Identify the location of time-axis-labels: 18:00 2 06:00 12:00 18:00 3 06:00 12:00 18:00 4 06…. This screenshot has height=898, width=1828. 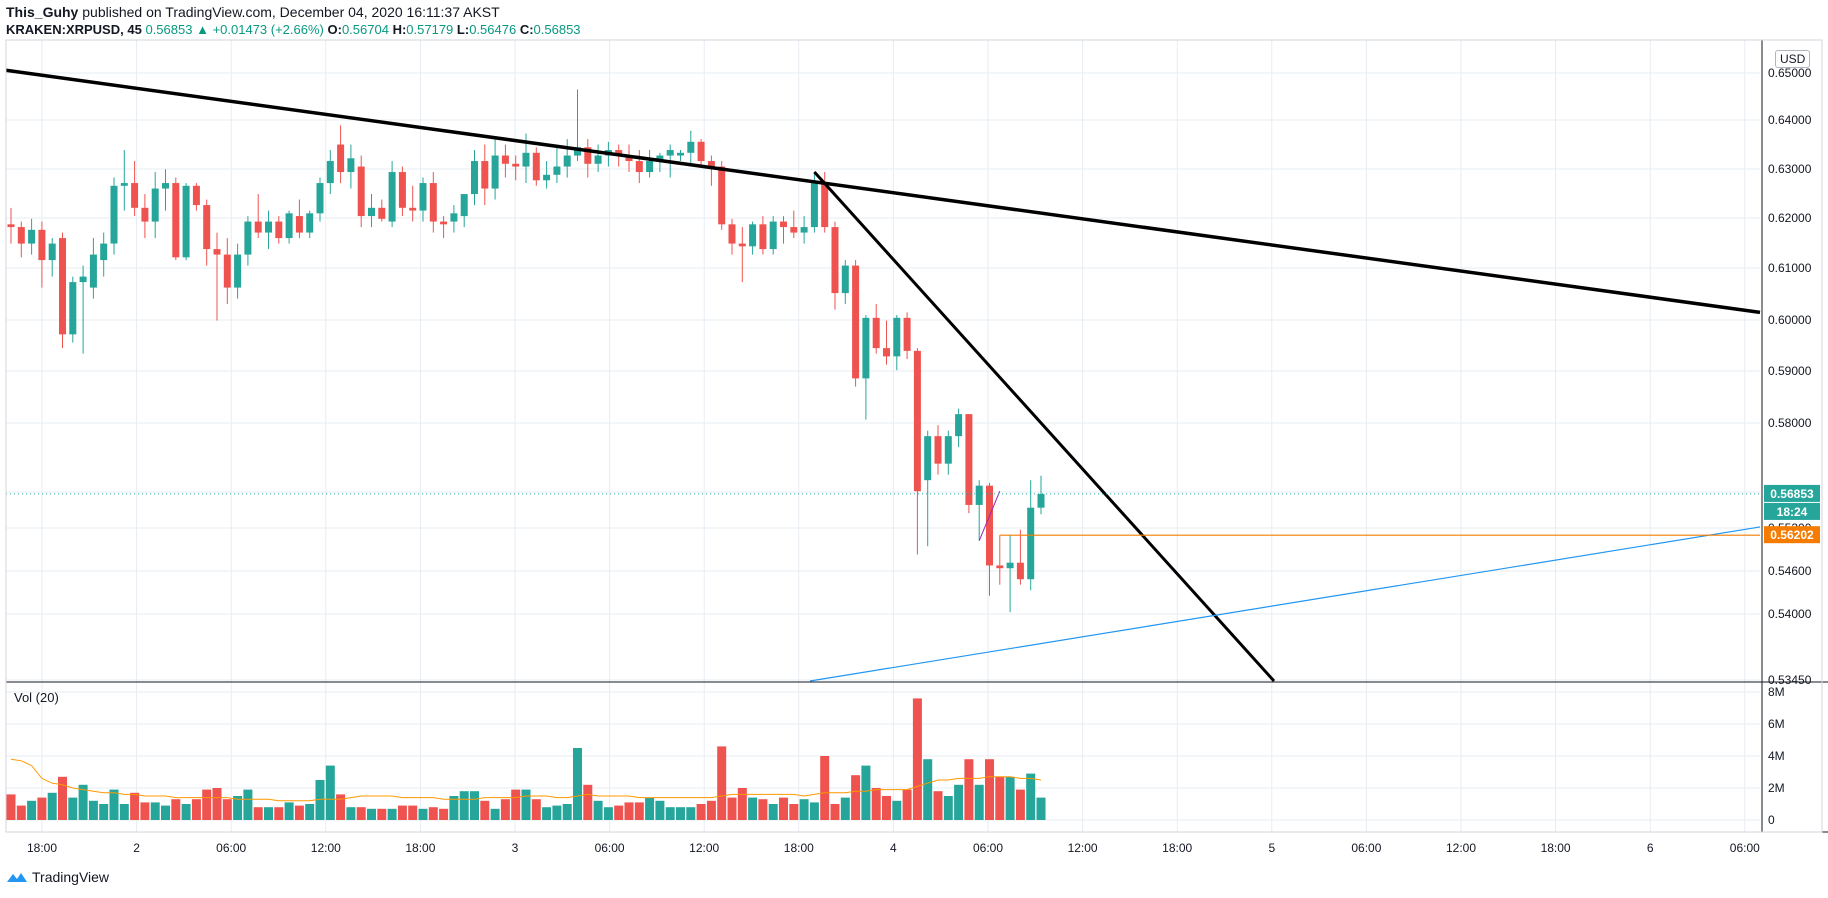
(893, 848).